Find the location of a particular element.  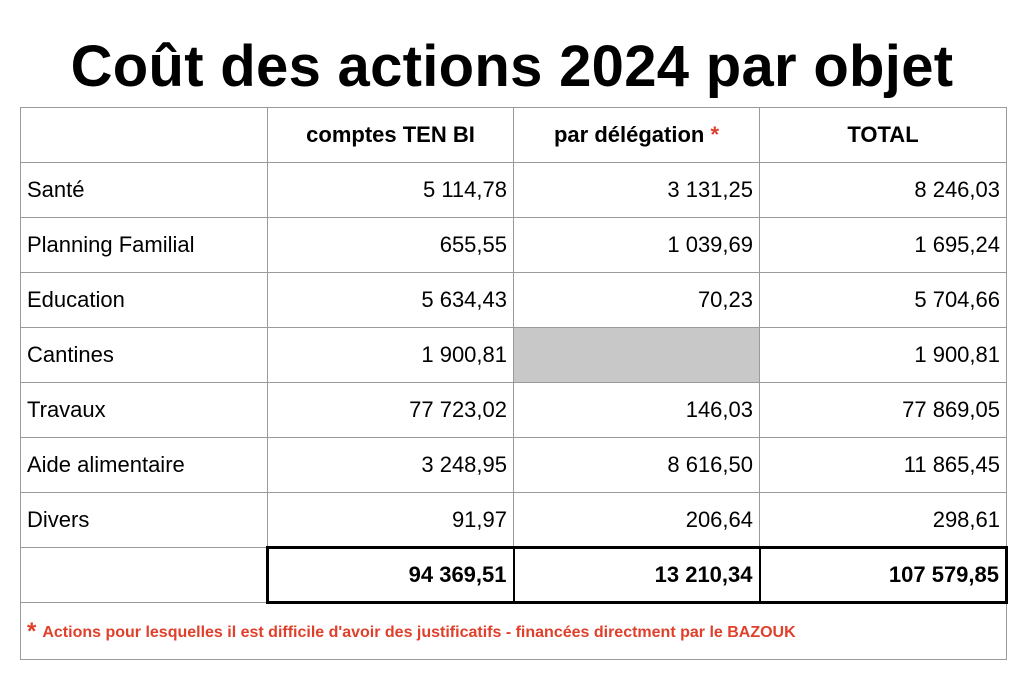

asterisk-mark: * is located at coordinates (715, 134).